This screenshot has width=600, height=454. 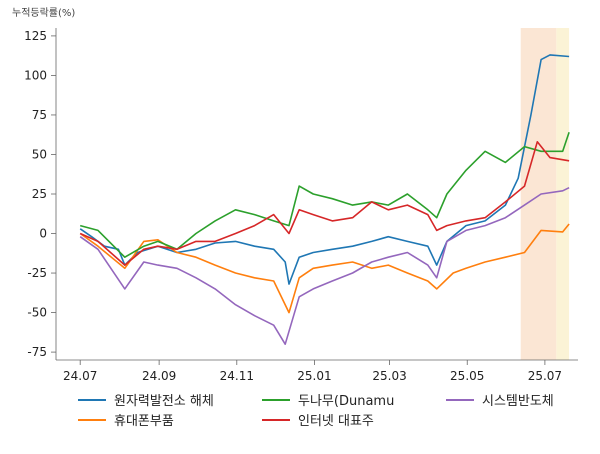 What do you see at coordinates (545, 376) in the screenshot?
I see `x-tick-label: 25.07` at bounding box center [545, 376].